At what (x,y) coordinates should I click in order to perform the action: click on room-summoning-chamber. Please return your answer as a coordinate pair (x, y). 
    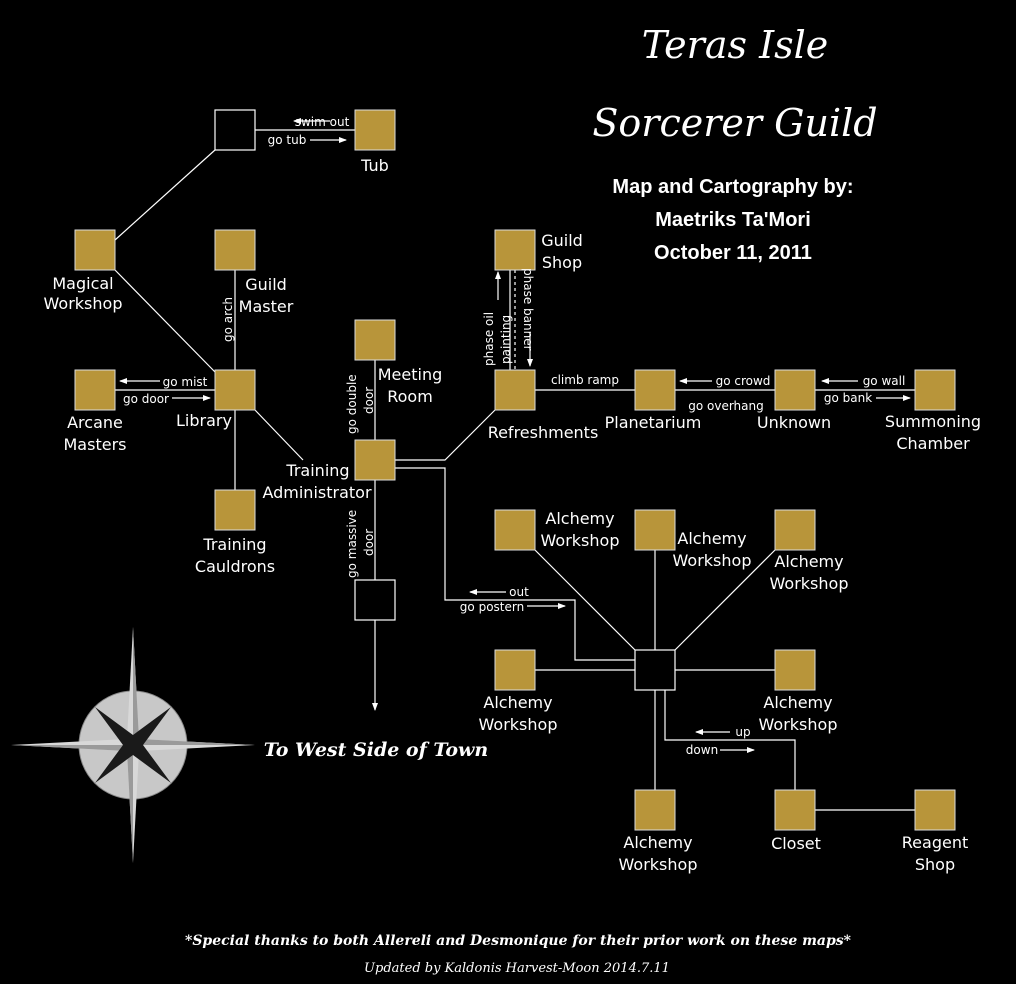
    Looking at the image, I should click on (935, 390).